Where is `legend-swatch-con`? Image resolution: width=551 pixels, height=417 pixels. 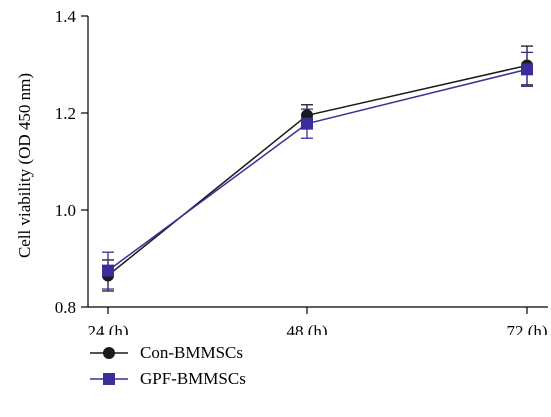 legend-swatch-con is located at coordinates (109, 353).